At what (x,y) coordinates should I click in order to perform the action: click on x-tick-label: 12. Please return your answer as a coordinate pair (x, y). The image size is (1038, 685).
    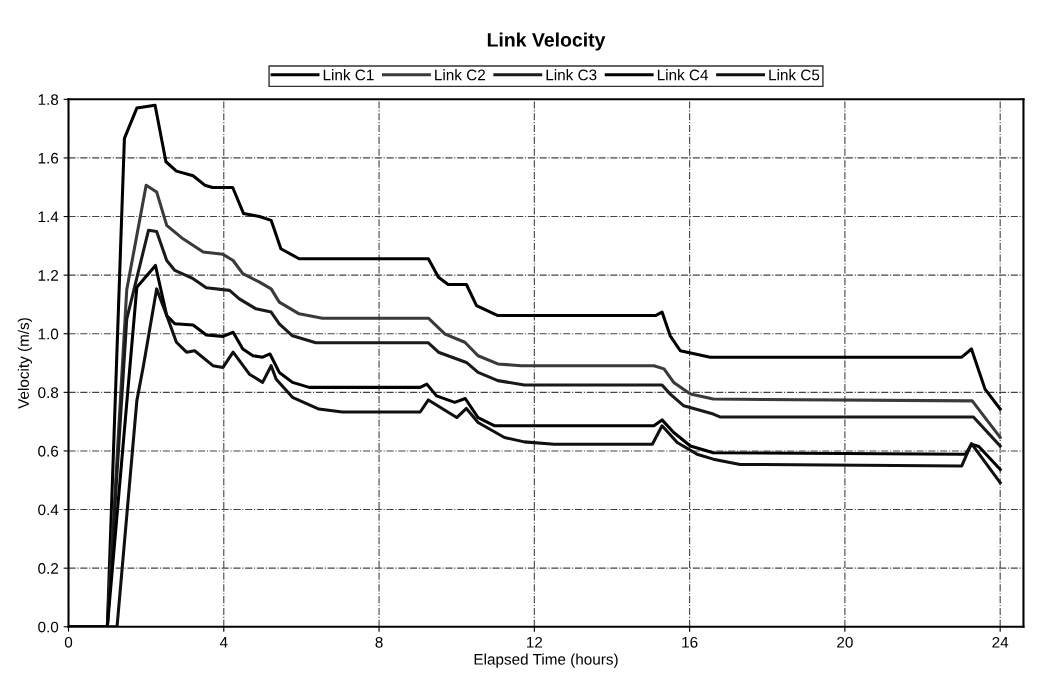
    Looking at the image, I should click on (535, 642).